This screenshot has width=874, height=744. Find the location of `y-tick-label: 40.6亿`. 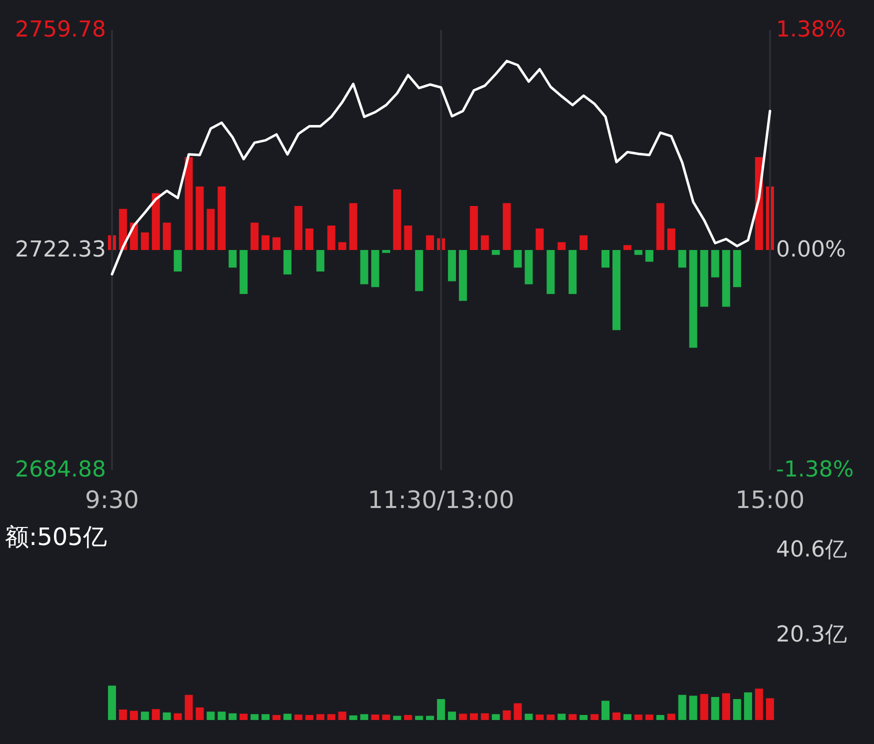

y-tick-label: 40.6亿 is located at coordinates (811, 550).